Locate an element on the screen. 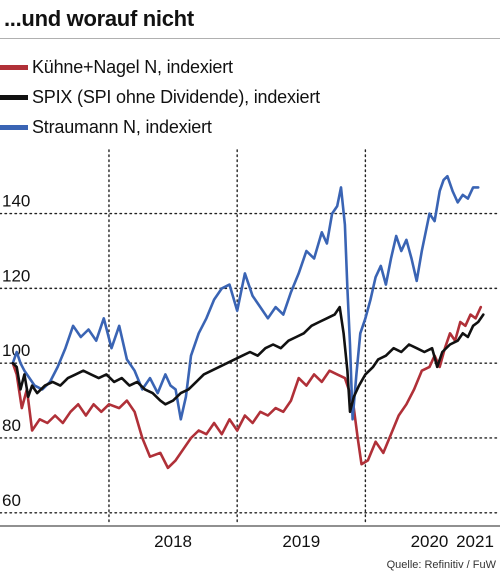 The height and width of the screenshot is (576, 500). y-tick-label: 140 is located at coordinates (16, 201).